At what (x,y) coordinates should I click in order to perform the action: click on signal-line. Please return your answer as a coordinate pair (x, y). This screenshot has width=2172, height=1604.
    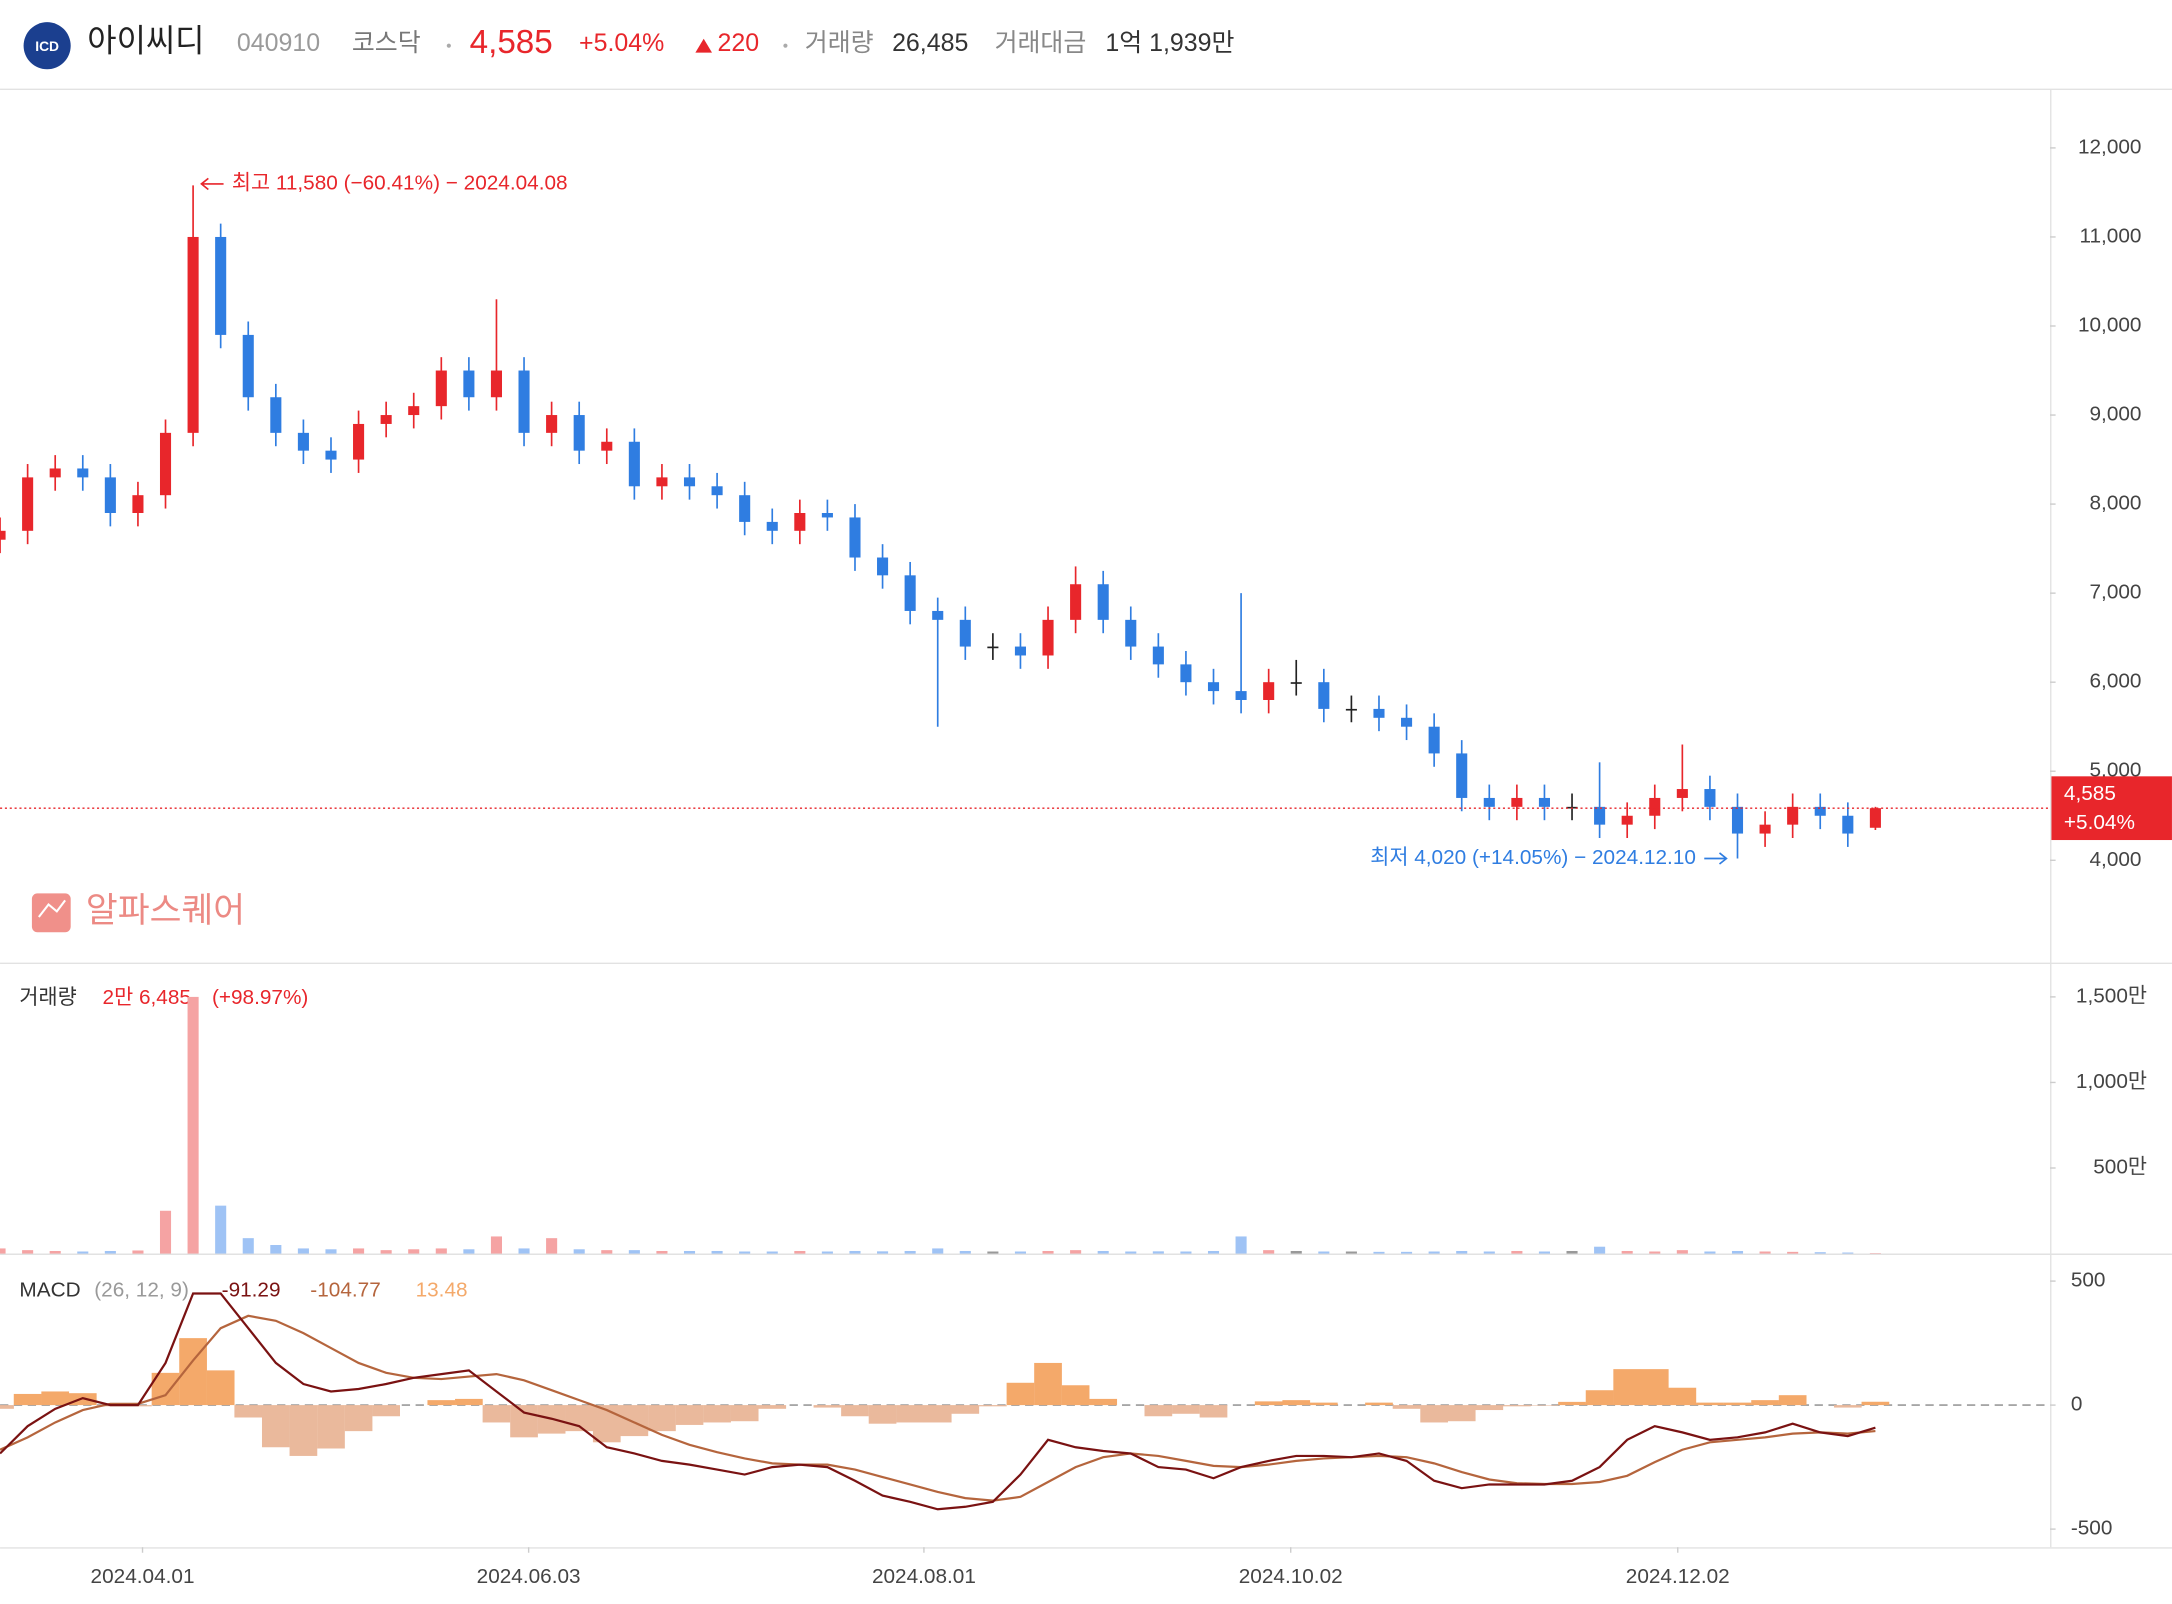
    Looking at the image, I should click on (938, 1408).